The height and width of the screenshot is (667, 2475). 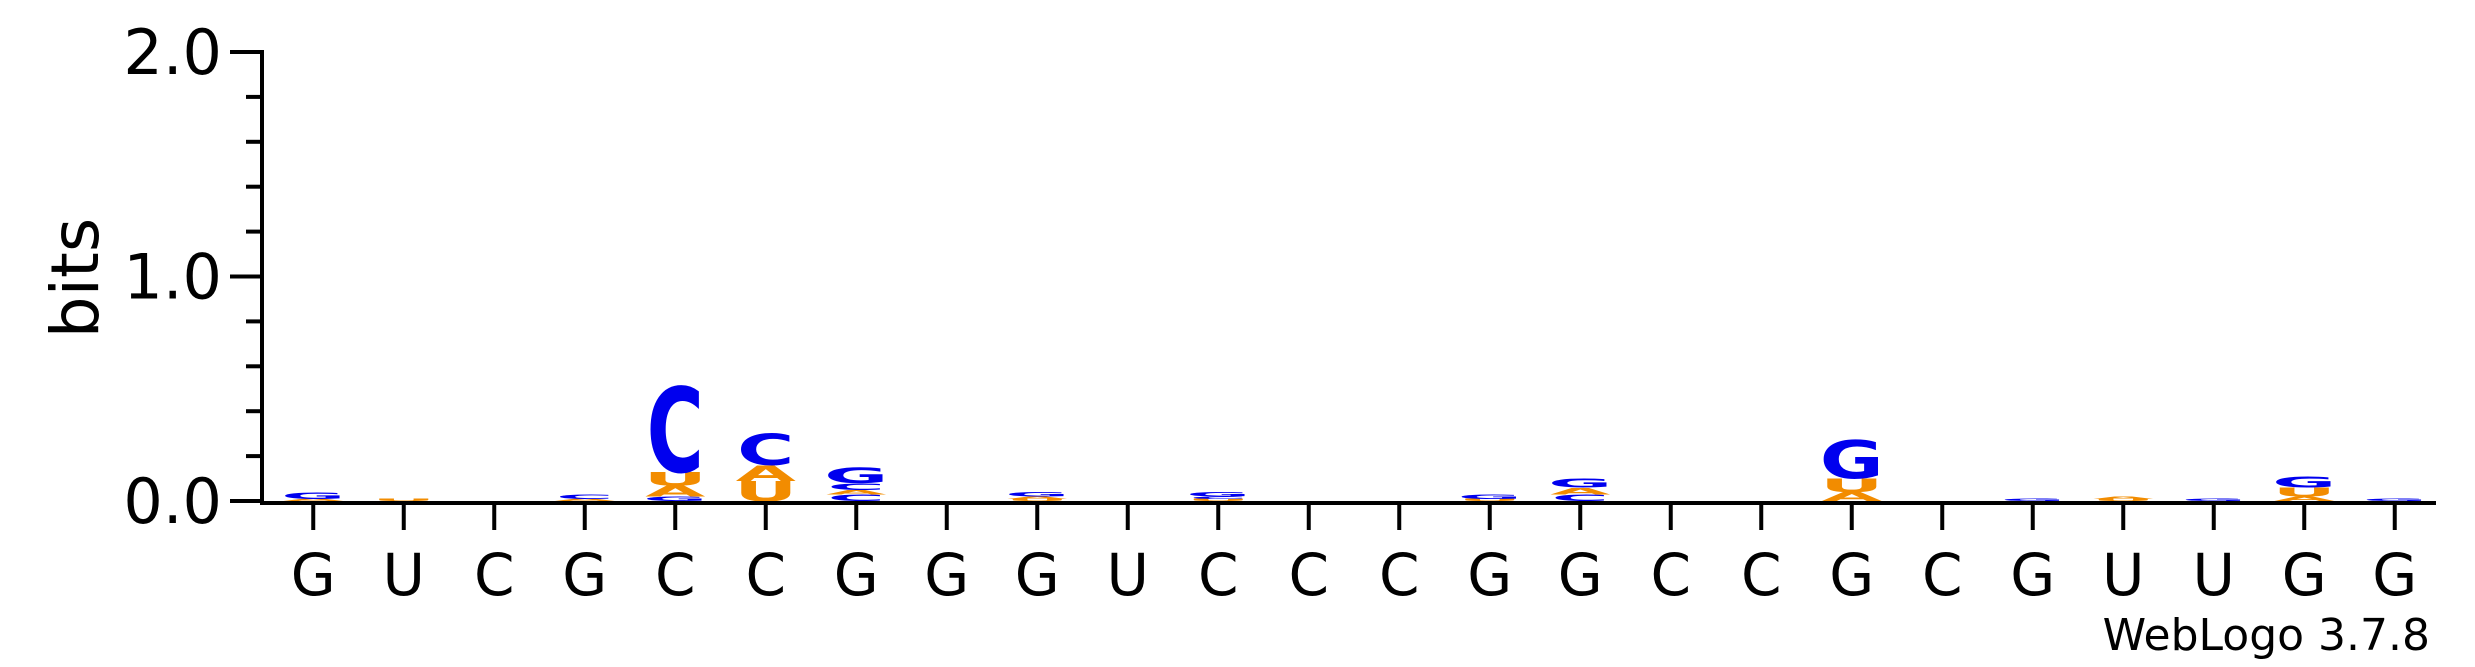 I want to click on y-tick-label: 1.0, so click(x=172, y=277).